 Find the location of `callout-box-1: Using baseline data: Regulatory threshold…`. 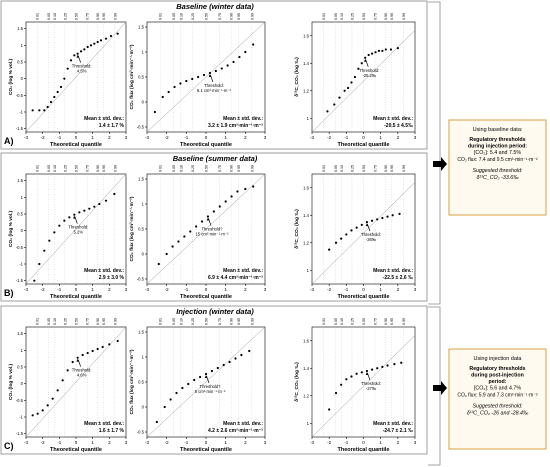

callout-box-1: Using baseline data: Regulatory threshold… is located at coordinates (497, 167).